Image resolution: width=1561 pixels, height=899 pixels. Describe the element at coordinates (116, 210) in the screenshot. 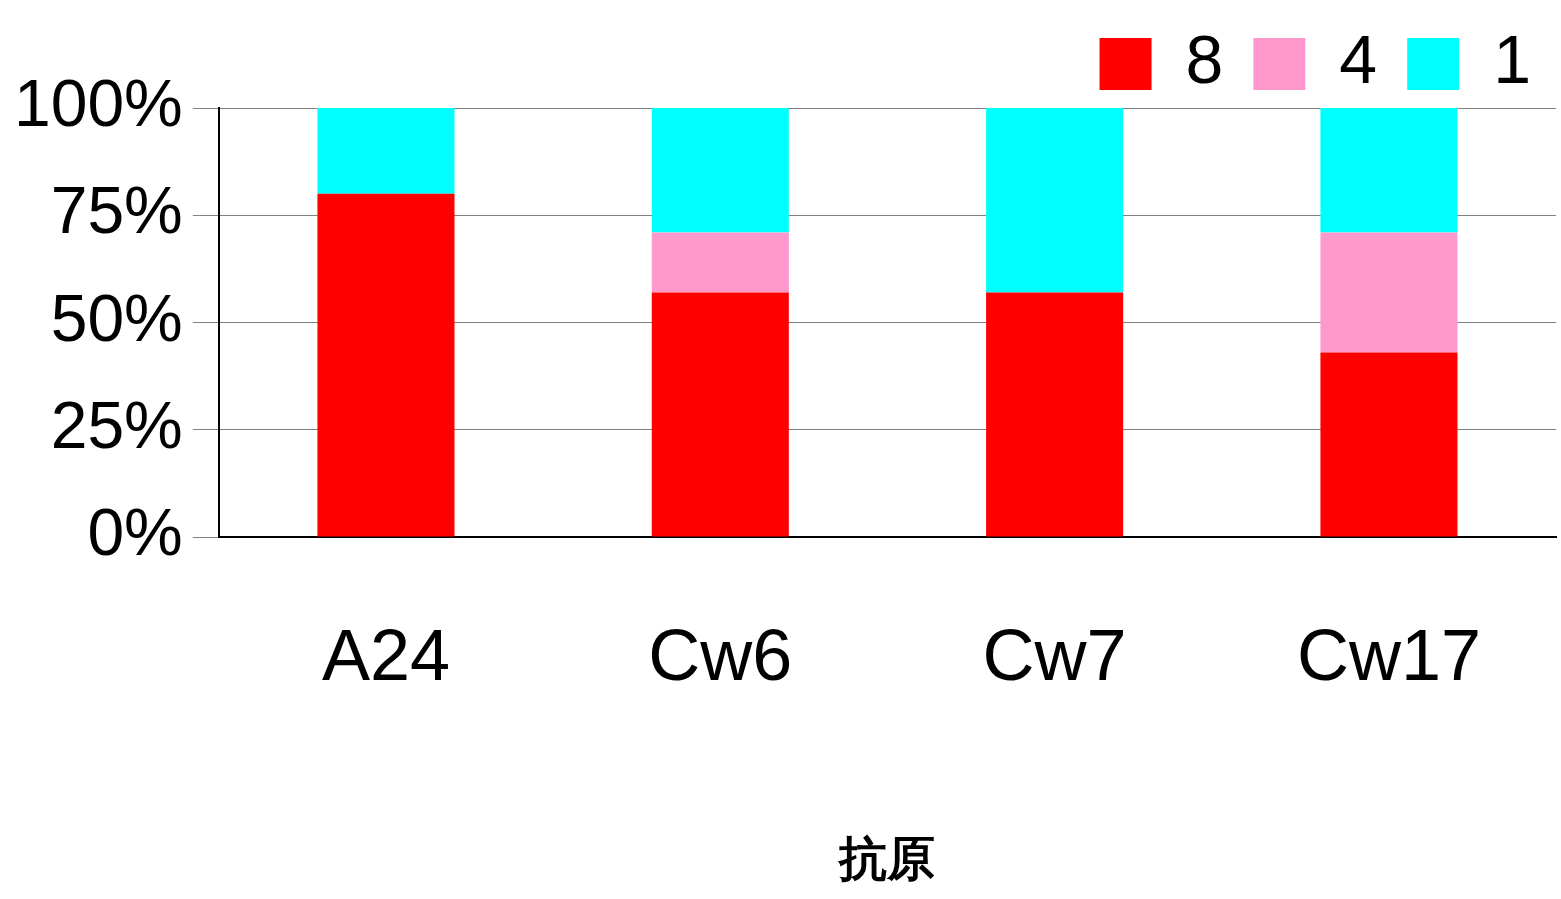

I see `y-tick-label: 75%` at that location.